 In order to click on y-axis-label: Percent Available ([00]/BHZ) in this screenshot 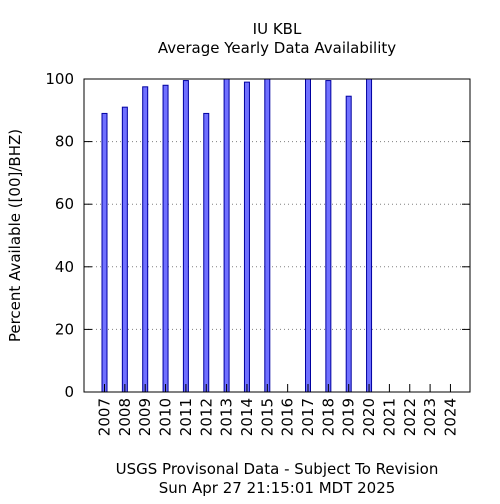, I will do `click(15, 235)`.